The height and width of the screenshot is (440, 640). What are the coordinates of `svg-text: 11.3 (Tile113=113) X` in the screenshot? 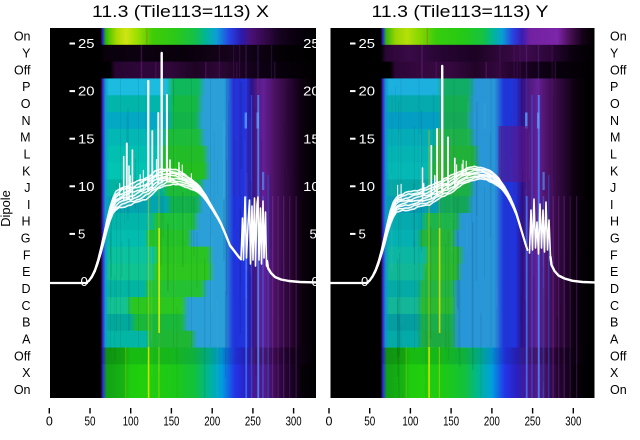 It's located at (180, 11).